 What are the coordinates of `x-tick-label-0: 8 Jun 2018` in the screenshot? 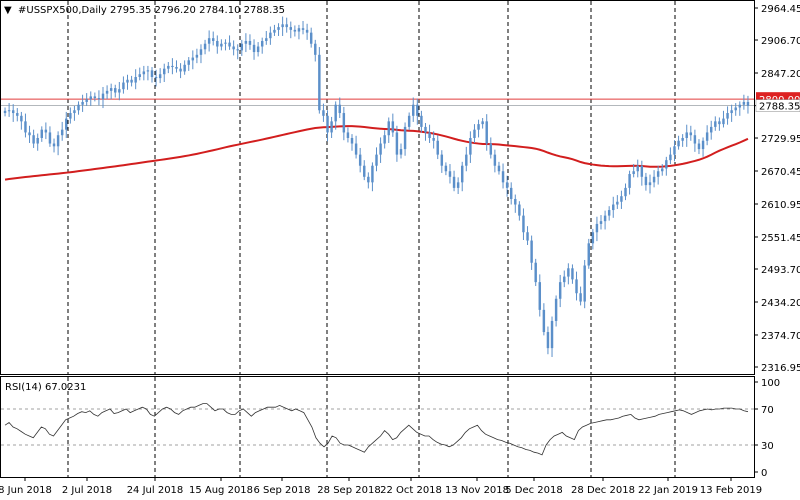 It's located at (26, 490).